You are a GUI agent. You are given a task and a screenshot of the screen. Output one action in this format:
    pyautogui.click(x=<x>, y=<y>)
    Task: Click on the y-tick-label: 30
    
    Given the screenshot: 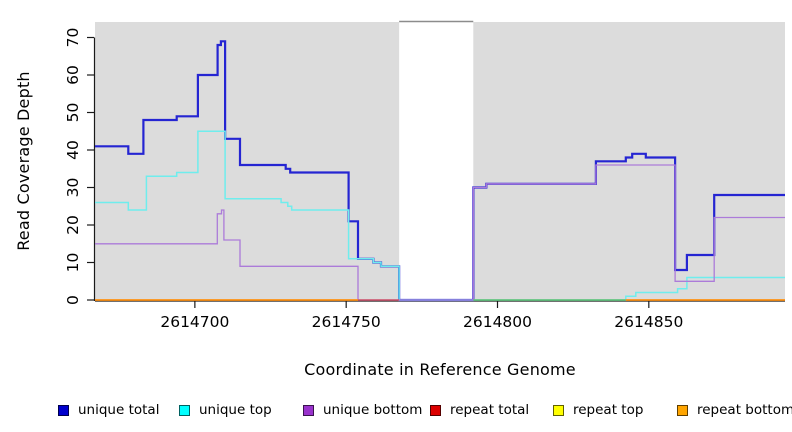 What is the action you would take?
    pyautogui.click(x=73, y=188)
    